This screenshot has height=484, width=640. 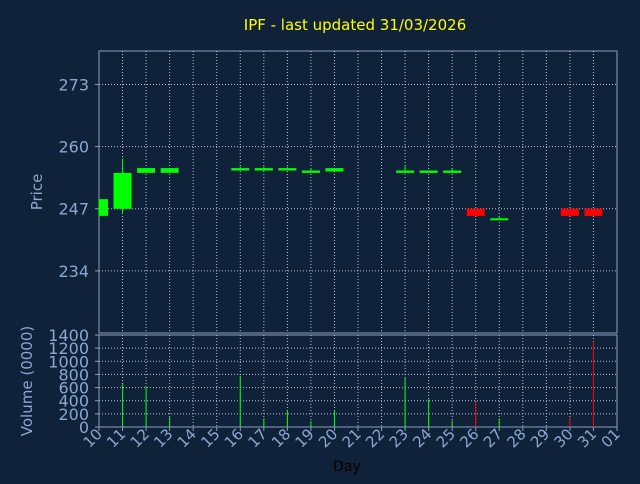 I want to click on x-tick-label: 15, so click(x=210, y=438).